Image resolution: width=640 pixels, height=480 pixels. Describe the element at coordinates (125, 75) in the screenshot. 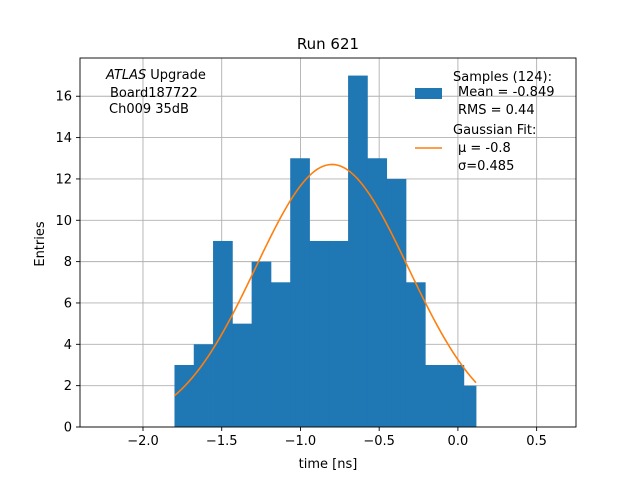

I see `annotation-experiment: ATLAS` at that location.